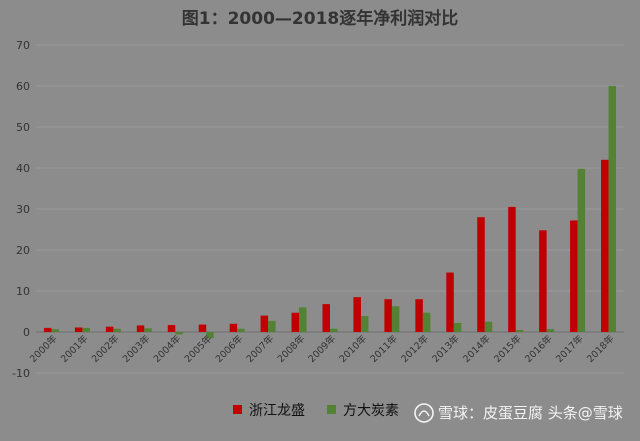  I want to click on chart-title: 图1：2000—2018逐年净利润对比, so click(320, 18).